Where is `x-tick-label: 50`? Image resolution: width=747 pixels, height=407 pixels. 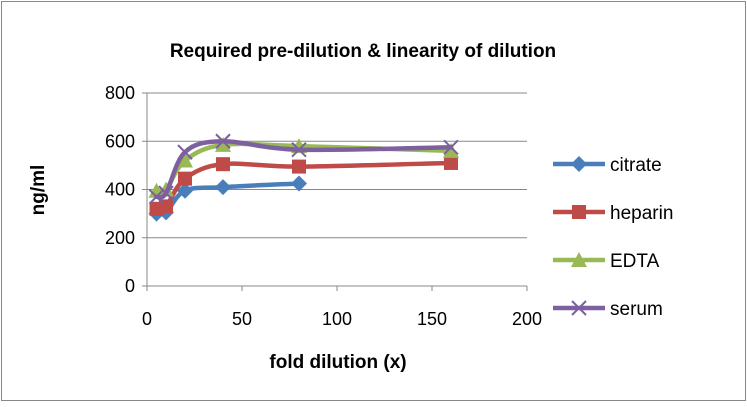 x-tick-label: 50 is located at coordinates (242, 319).